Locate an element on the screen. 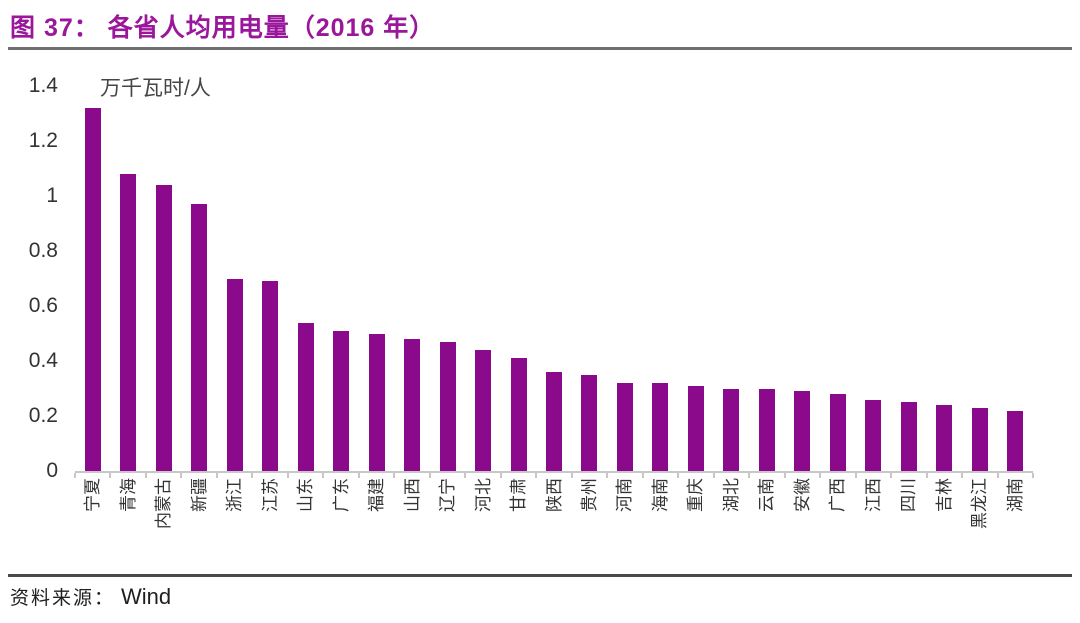 The height and width of the screenshot is (623, 1080). bar-内蒙古 is located at coordinates (163, 328).